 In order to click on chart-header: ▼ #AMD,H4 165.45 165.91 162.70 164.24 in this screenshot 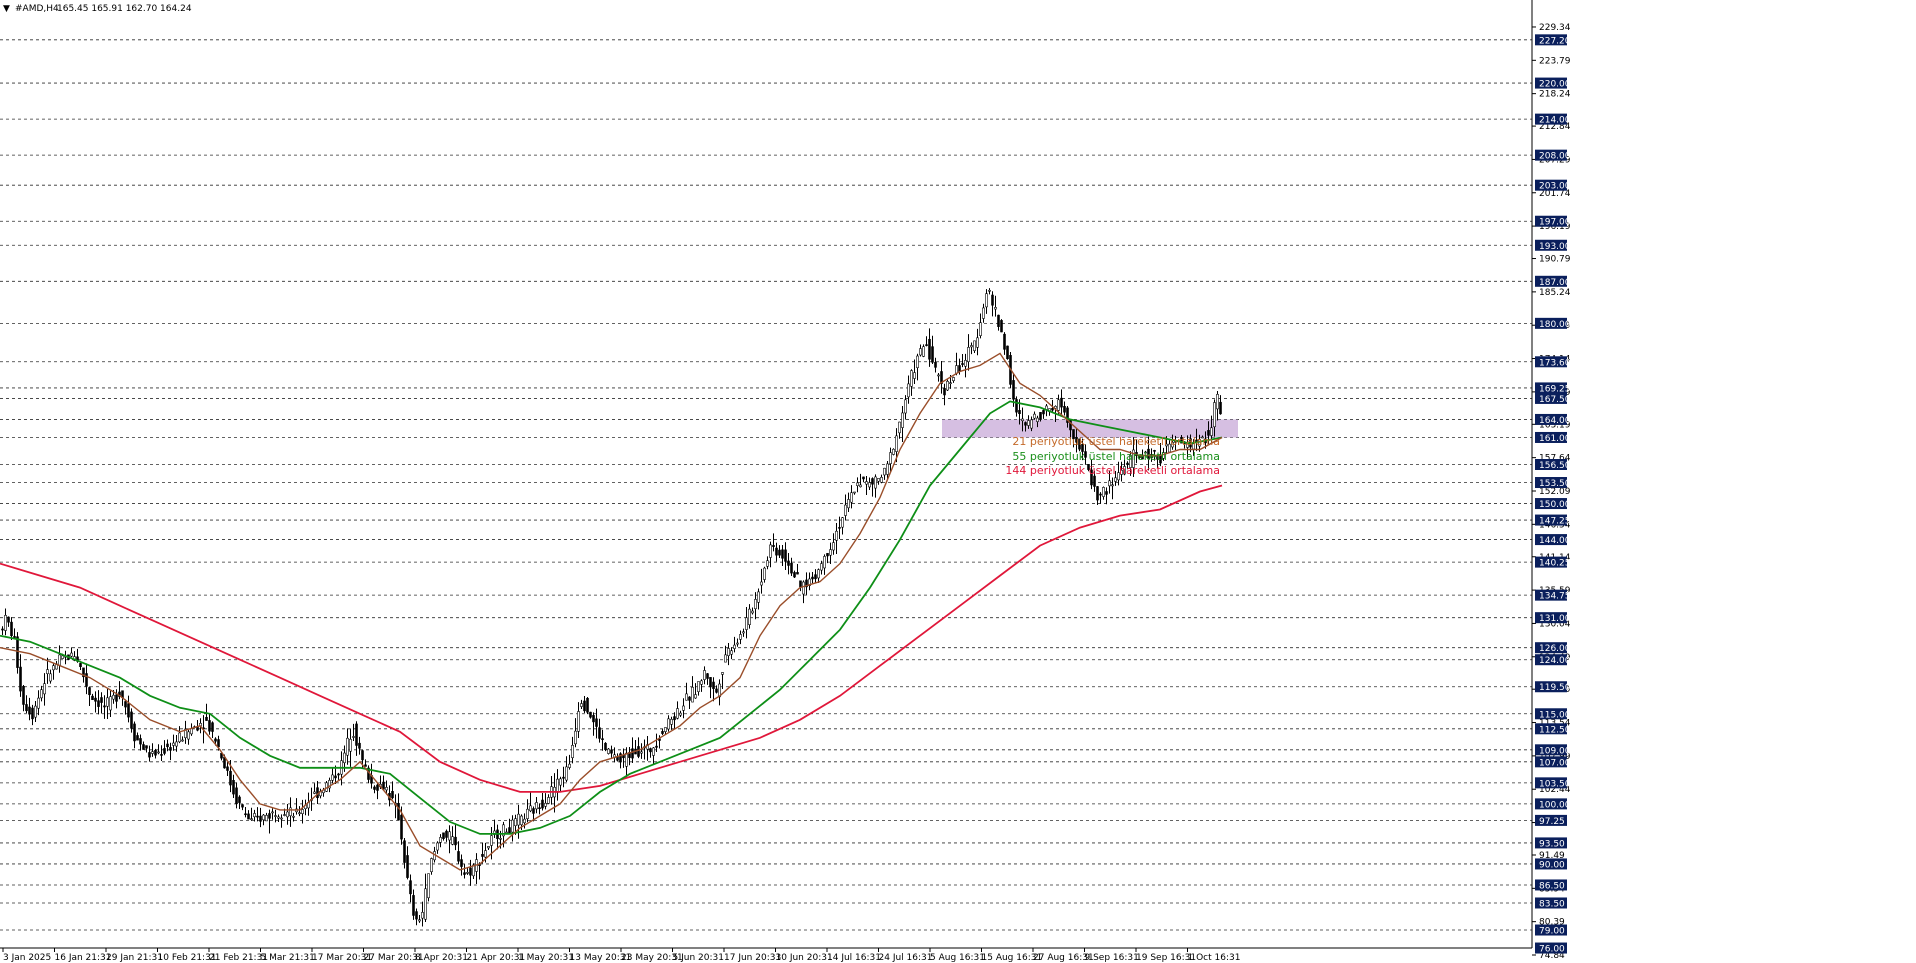, I will do `click(97, 9)`.